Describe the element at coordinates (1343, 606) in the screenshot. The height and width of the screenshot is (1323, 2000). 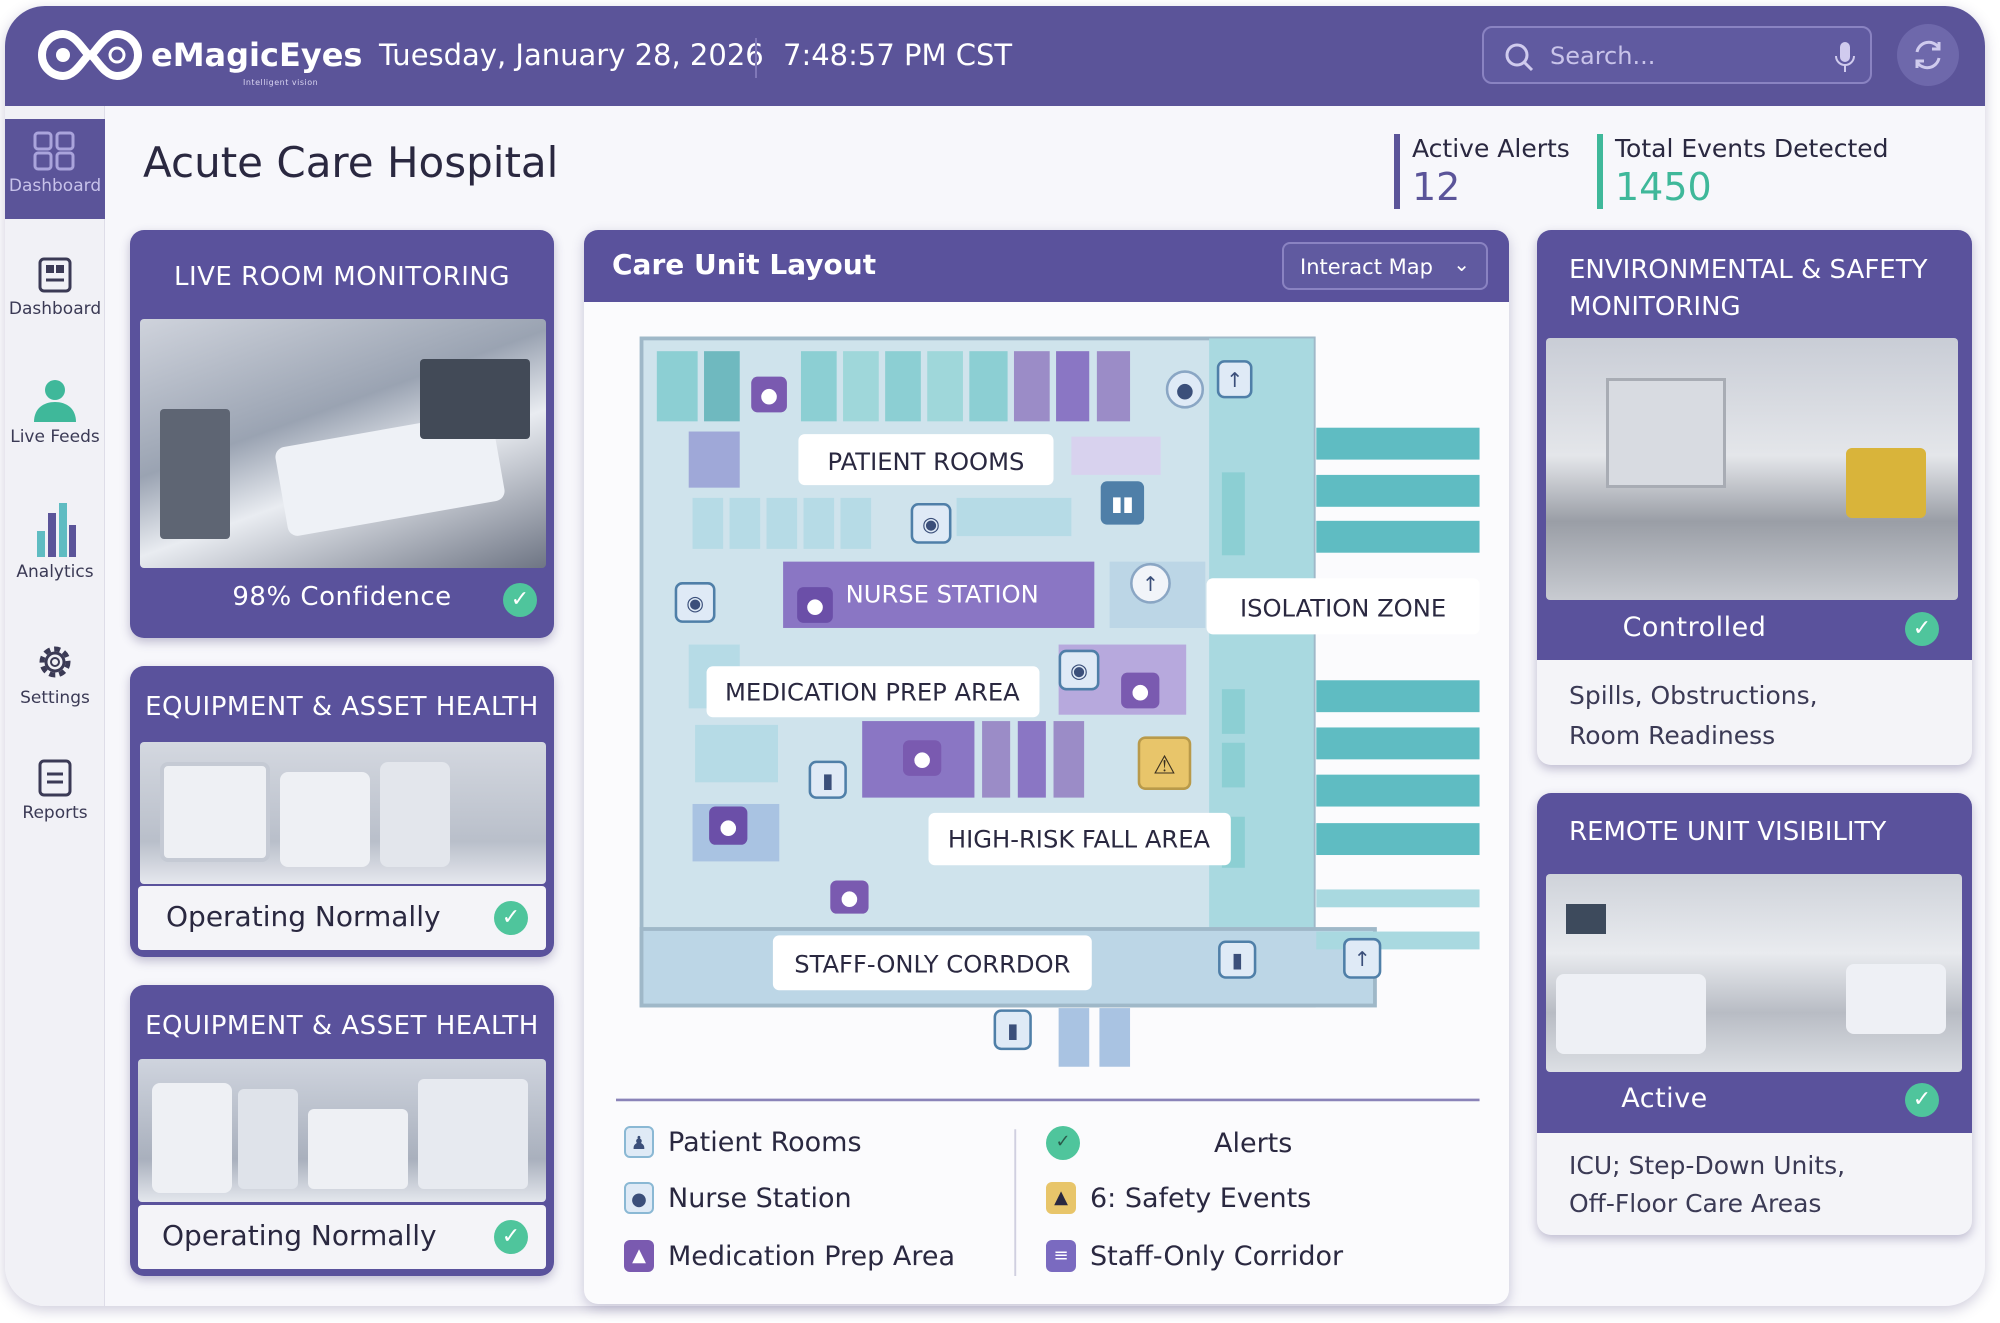
I see `isolation-zone-label: ISOLATION ZONE` at that location.